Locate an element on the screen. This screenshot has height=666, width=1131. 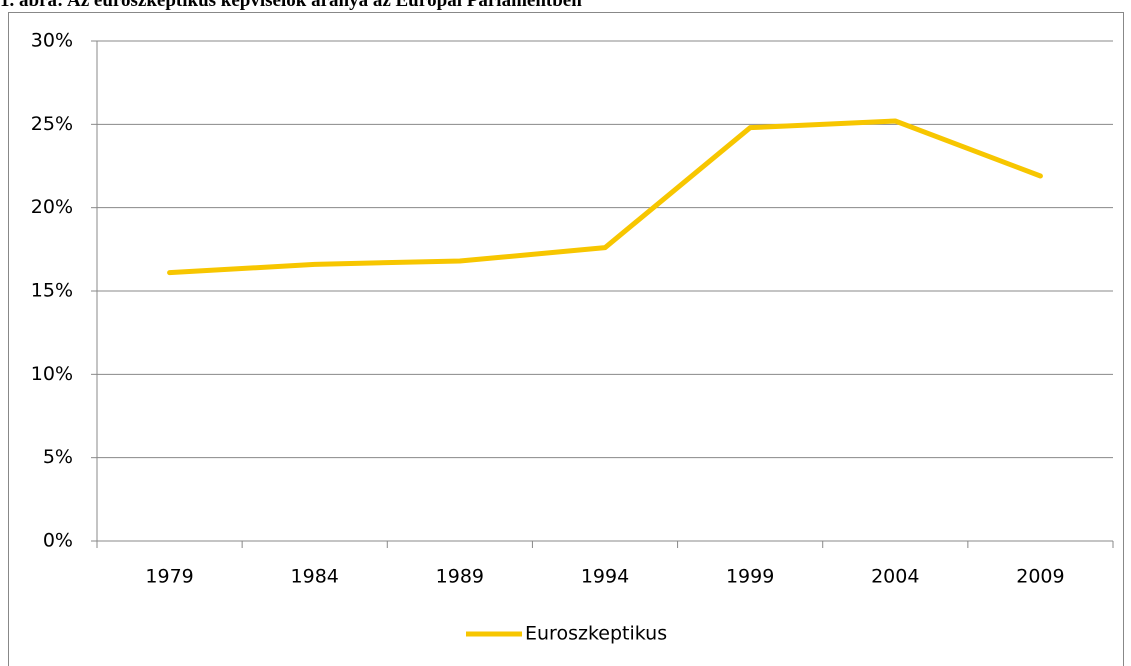
x-tick-label: 2009 is located at coordinates (1040, 577).